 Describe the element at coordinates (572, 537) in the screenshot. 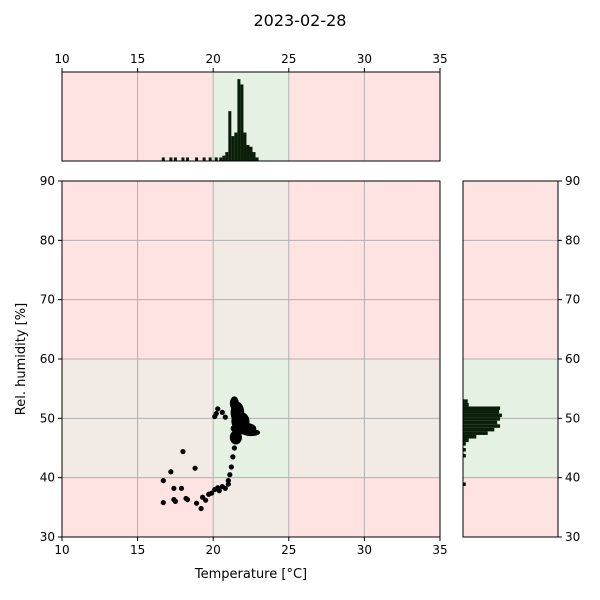

I see `right-y-tick-label: 30` at that location.